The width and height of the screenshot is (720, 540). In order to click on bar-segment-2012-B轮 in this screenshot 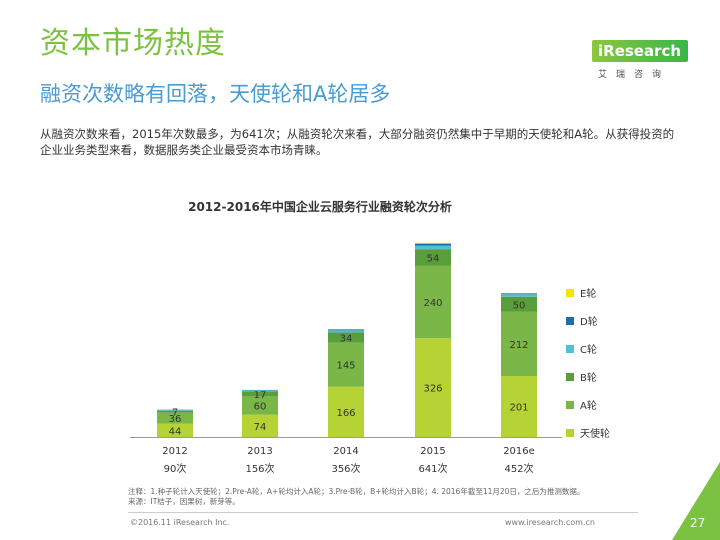, I will do `click(175, 411)`.